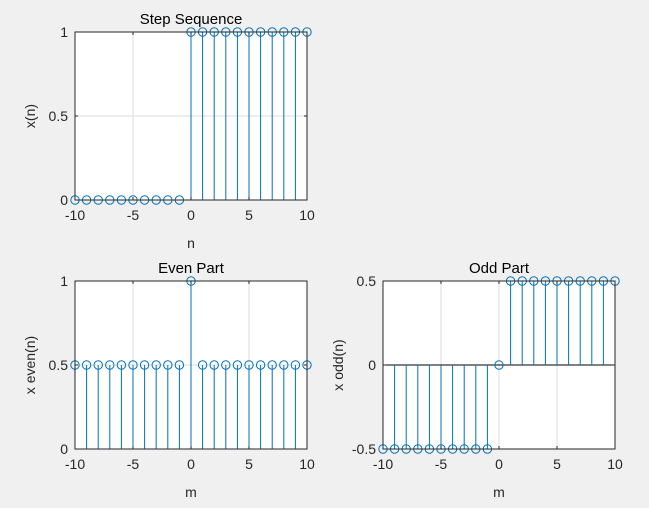 The width and height of the screenshot is (649, 508). What do you see at coordinates (557, 464) in the screenshot?
I see `odd-x-tick-label: 5` at bounding box center [557, 464].